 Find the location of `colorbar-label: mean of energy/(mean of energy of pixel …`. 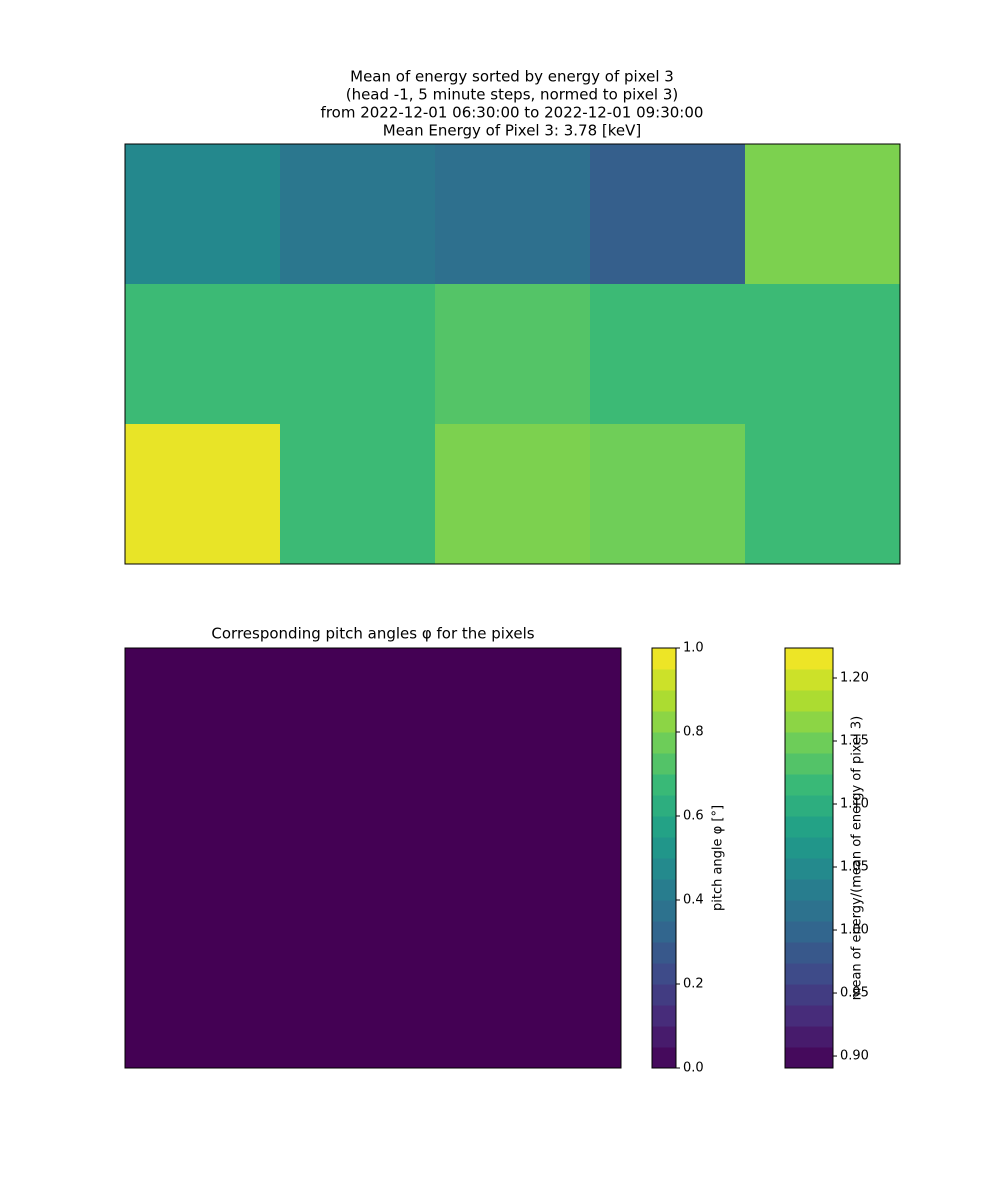

colorbar-label: mean of energy/(mean of energy of pixel … is located at coordinates (857, 858).